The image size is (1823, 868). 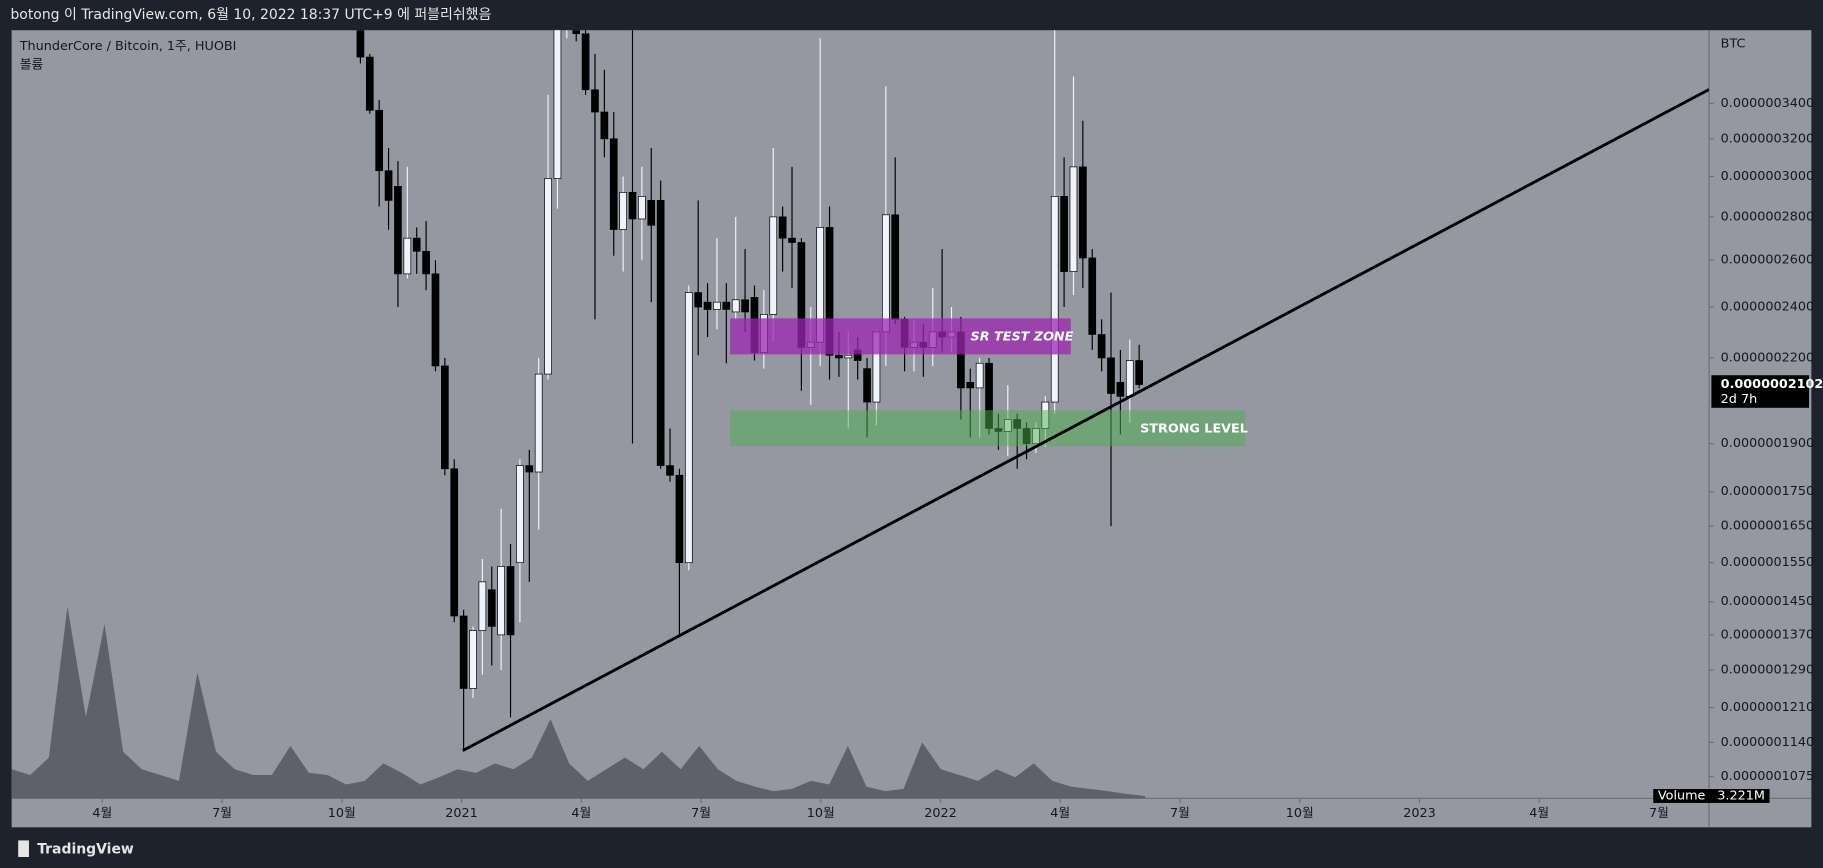 I want to click on volume-badge, so click(x=1711, y=795).